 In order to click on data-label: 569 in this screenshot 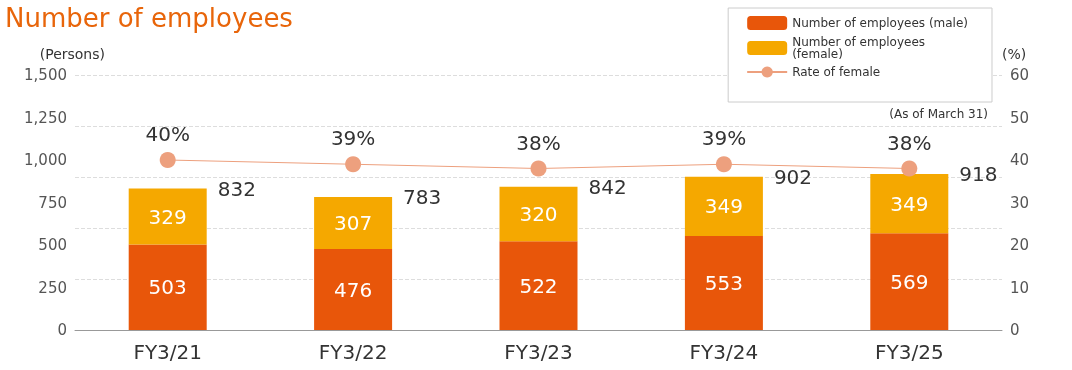, I will do `click(909, 281)`.